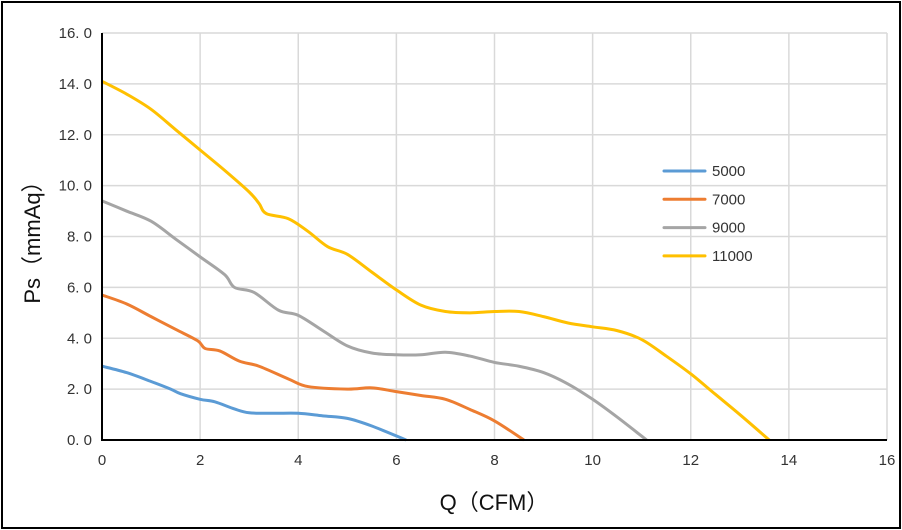  I want to click on y-tick-label: 0. 0, so click(79, 440).